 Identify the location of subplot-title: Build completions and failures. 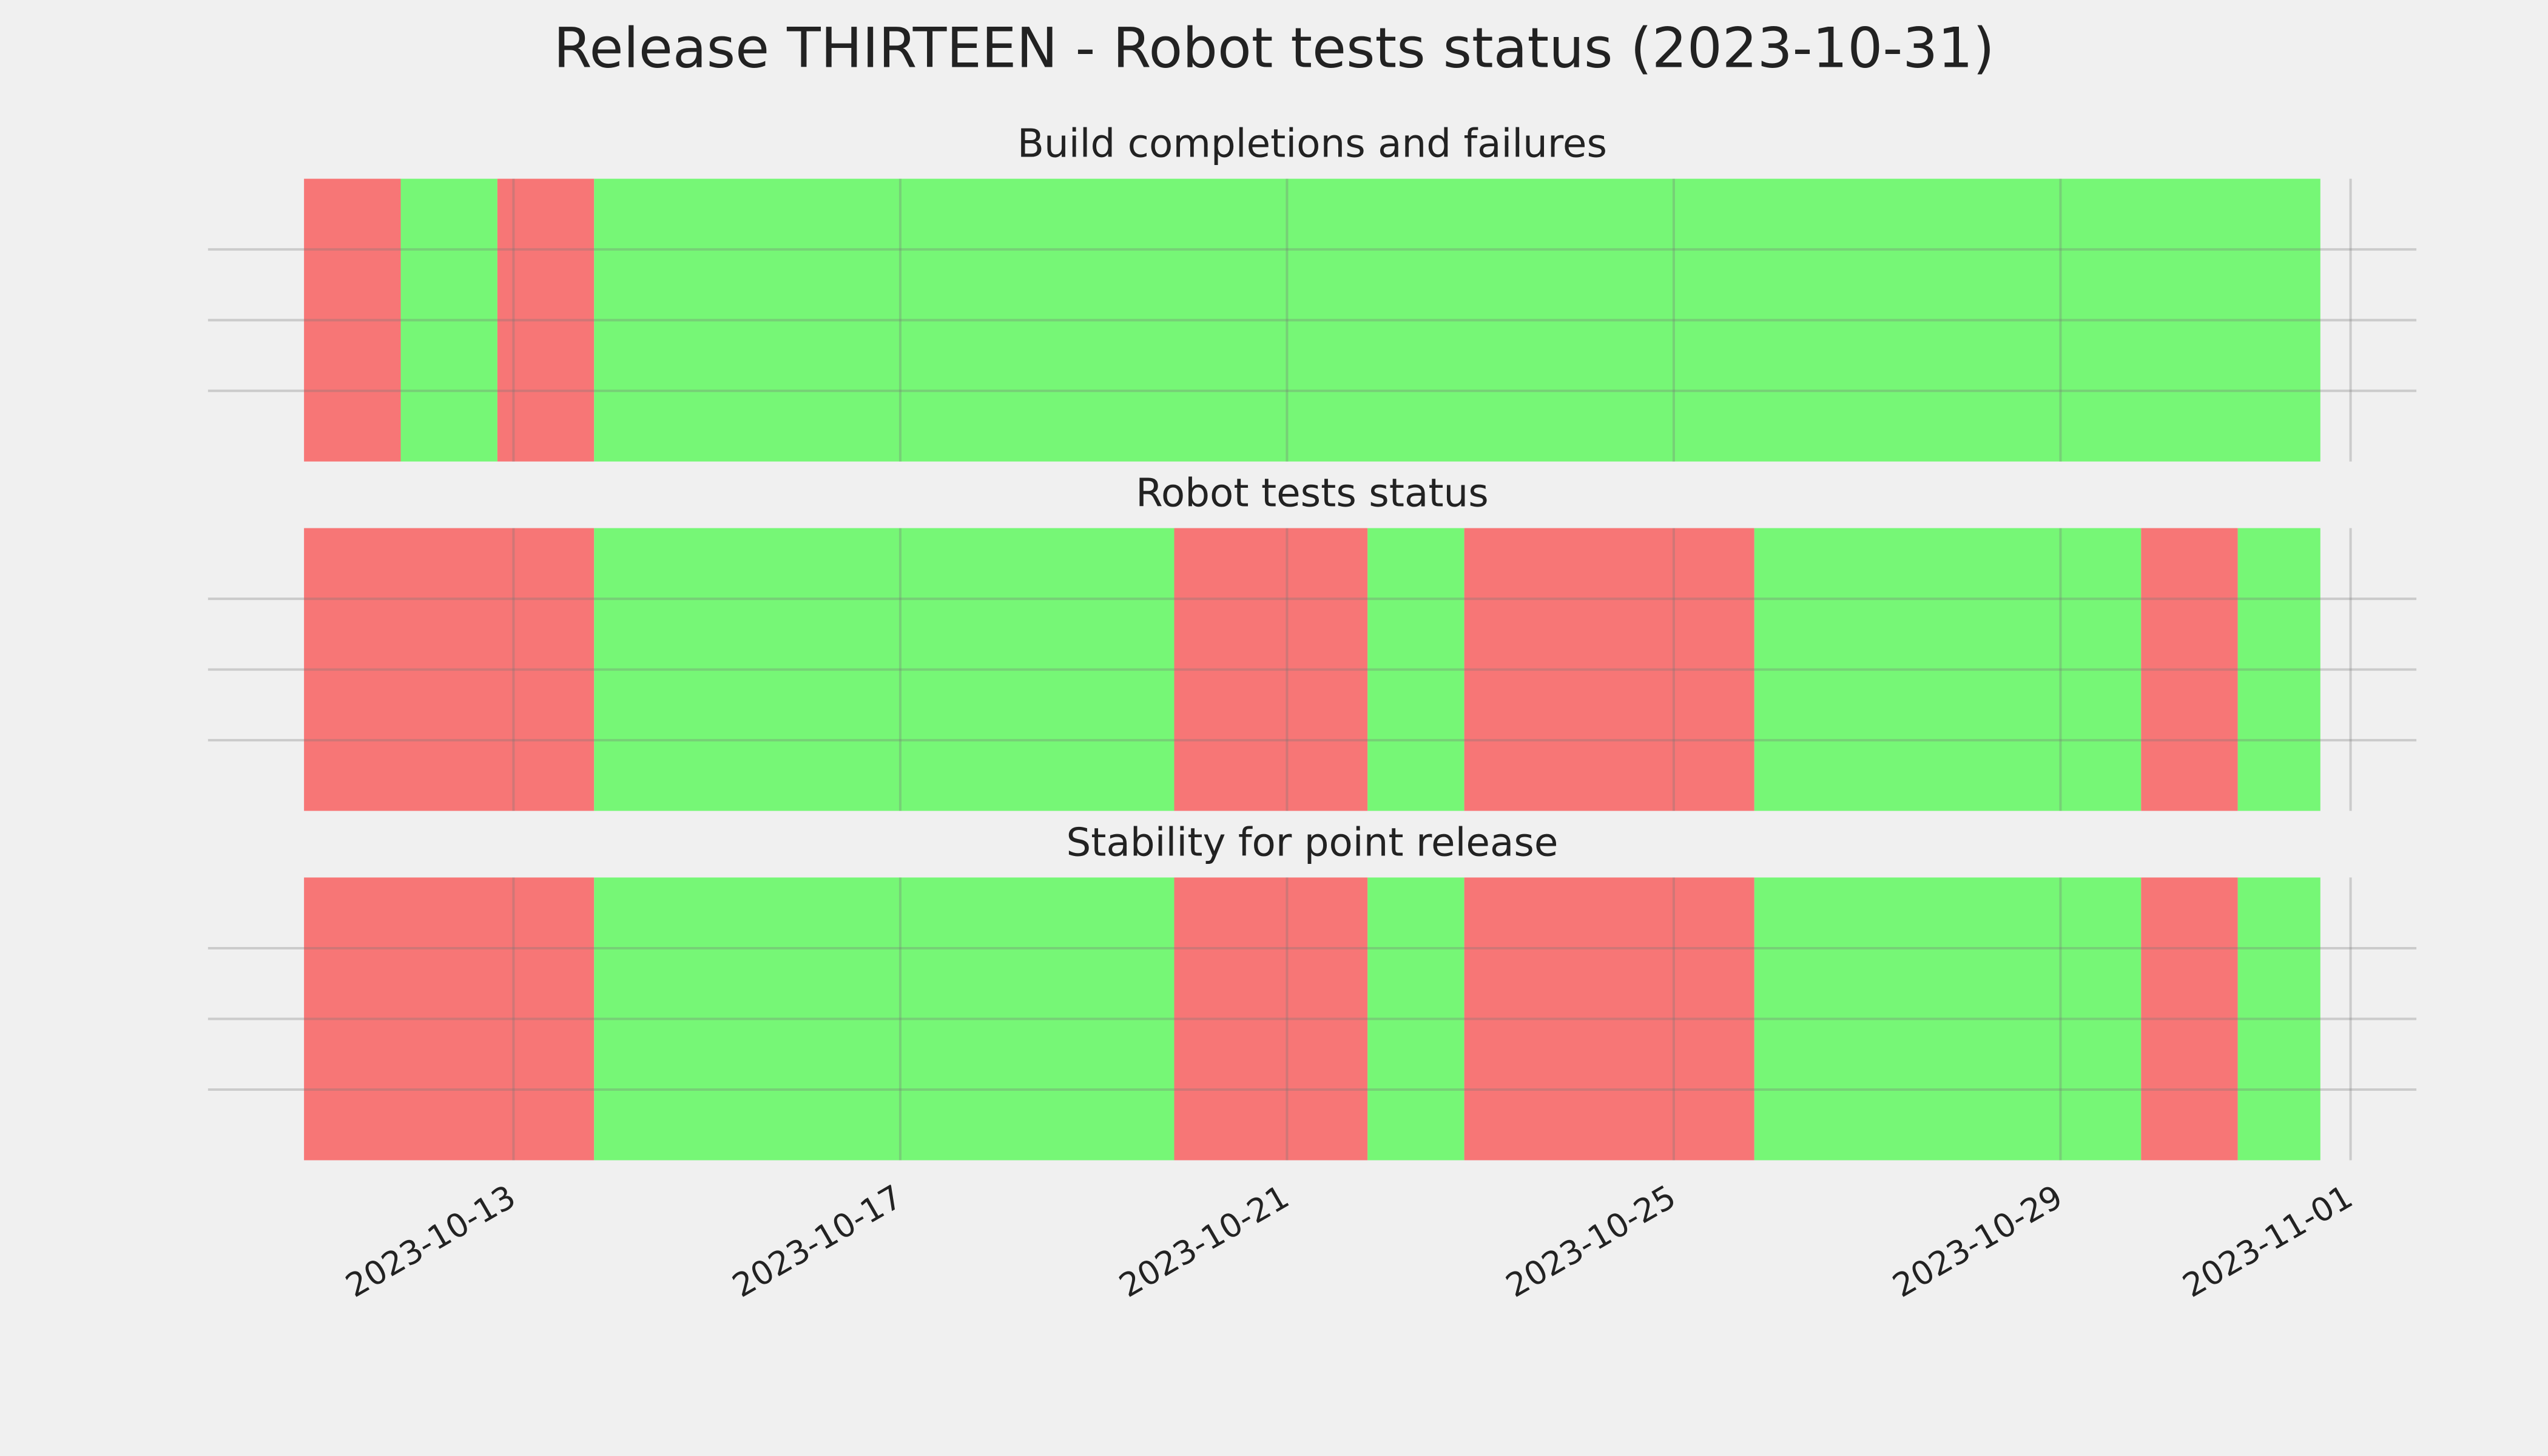
(1312, 144).